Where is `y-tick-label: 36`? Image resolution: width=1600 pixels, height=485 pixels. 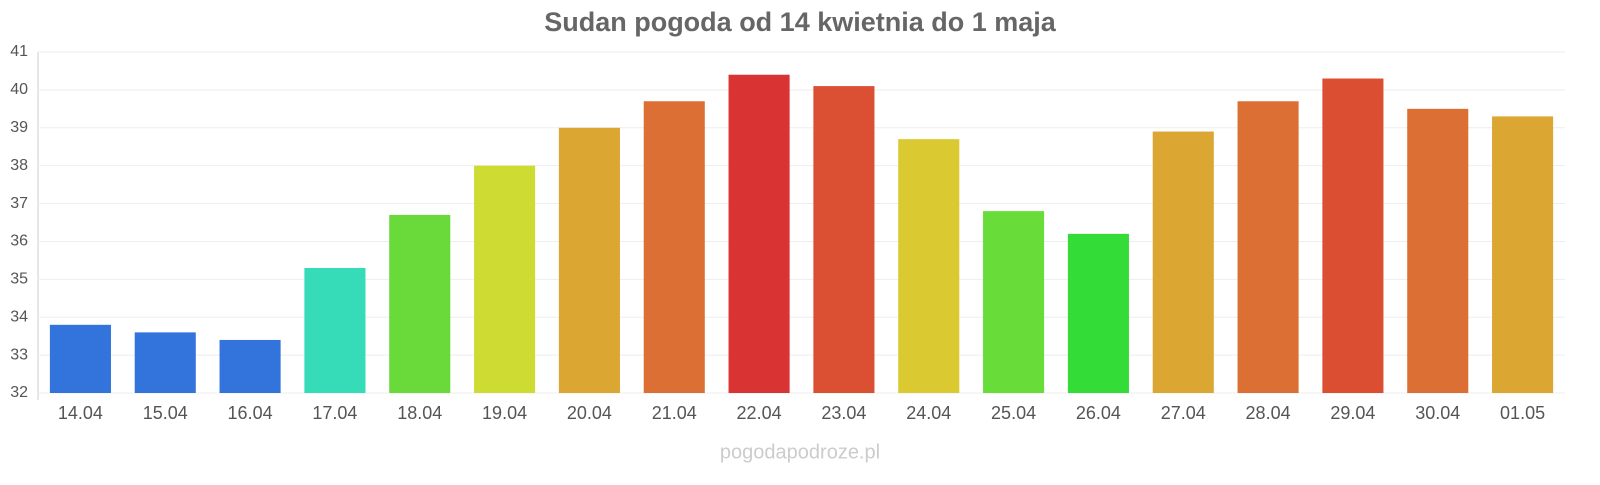 y-tick-label: 36 is located at coordinates (19, 241).